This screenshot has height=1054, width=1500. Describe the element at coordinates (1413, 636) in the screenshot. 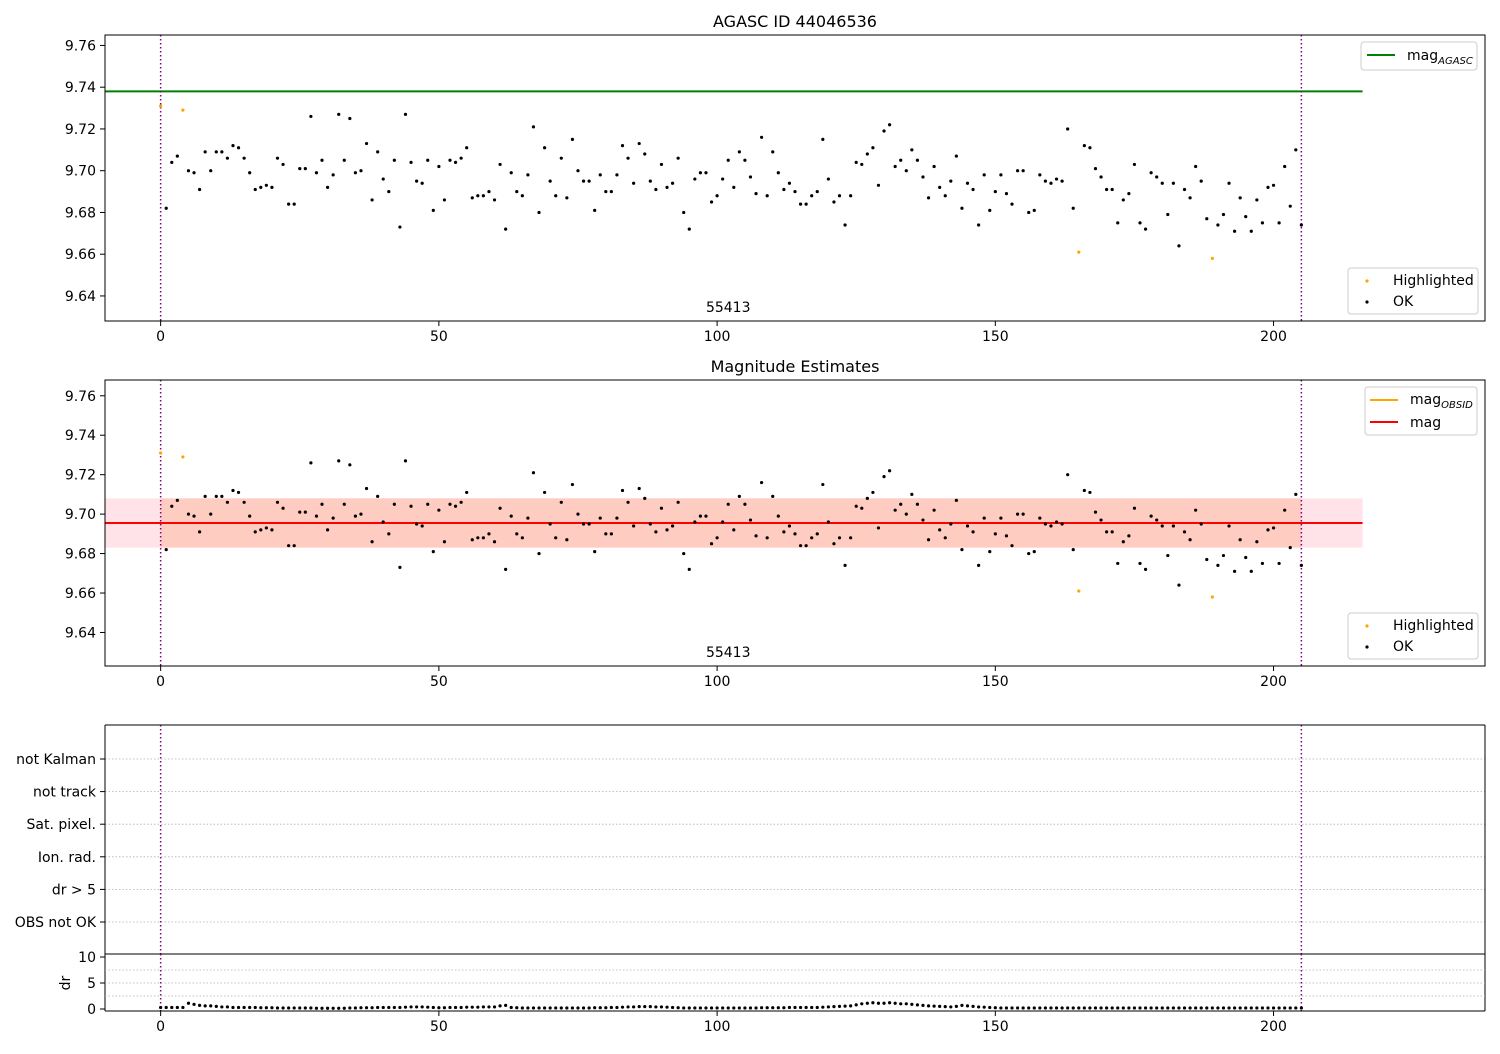

I see `legend-box` at that location.